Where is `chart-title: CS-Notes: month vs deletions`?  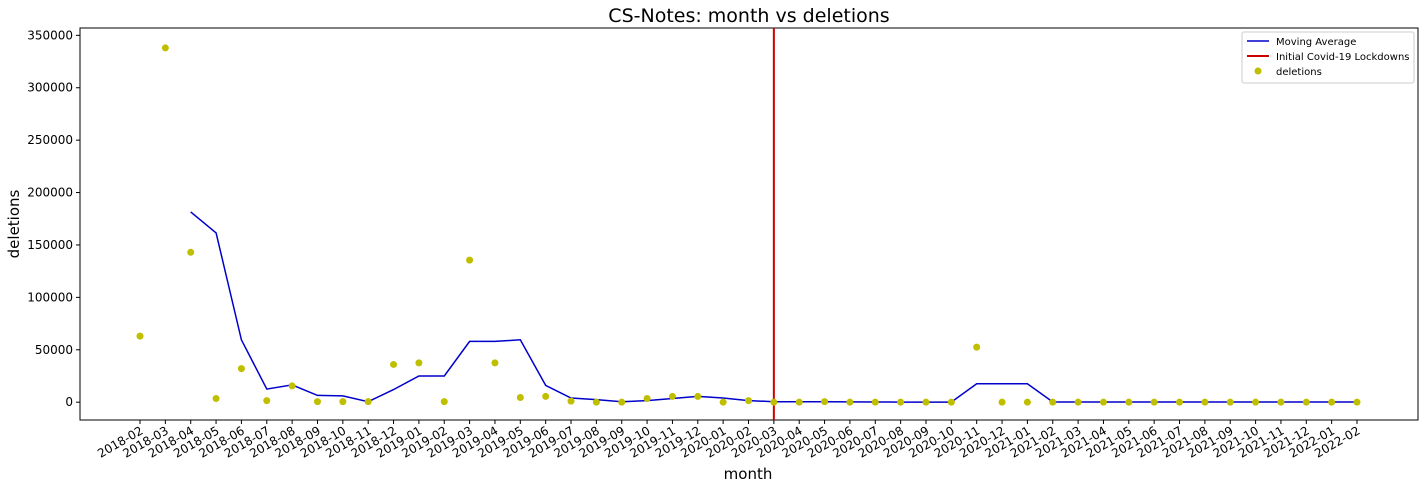
chart-title: CS-Notes: month vs deletions is located at coordinates (748, 16).